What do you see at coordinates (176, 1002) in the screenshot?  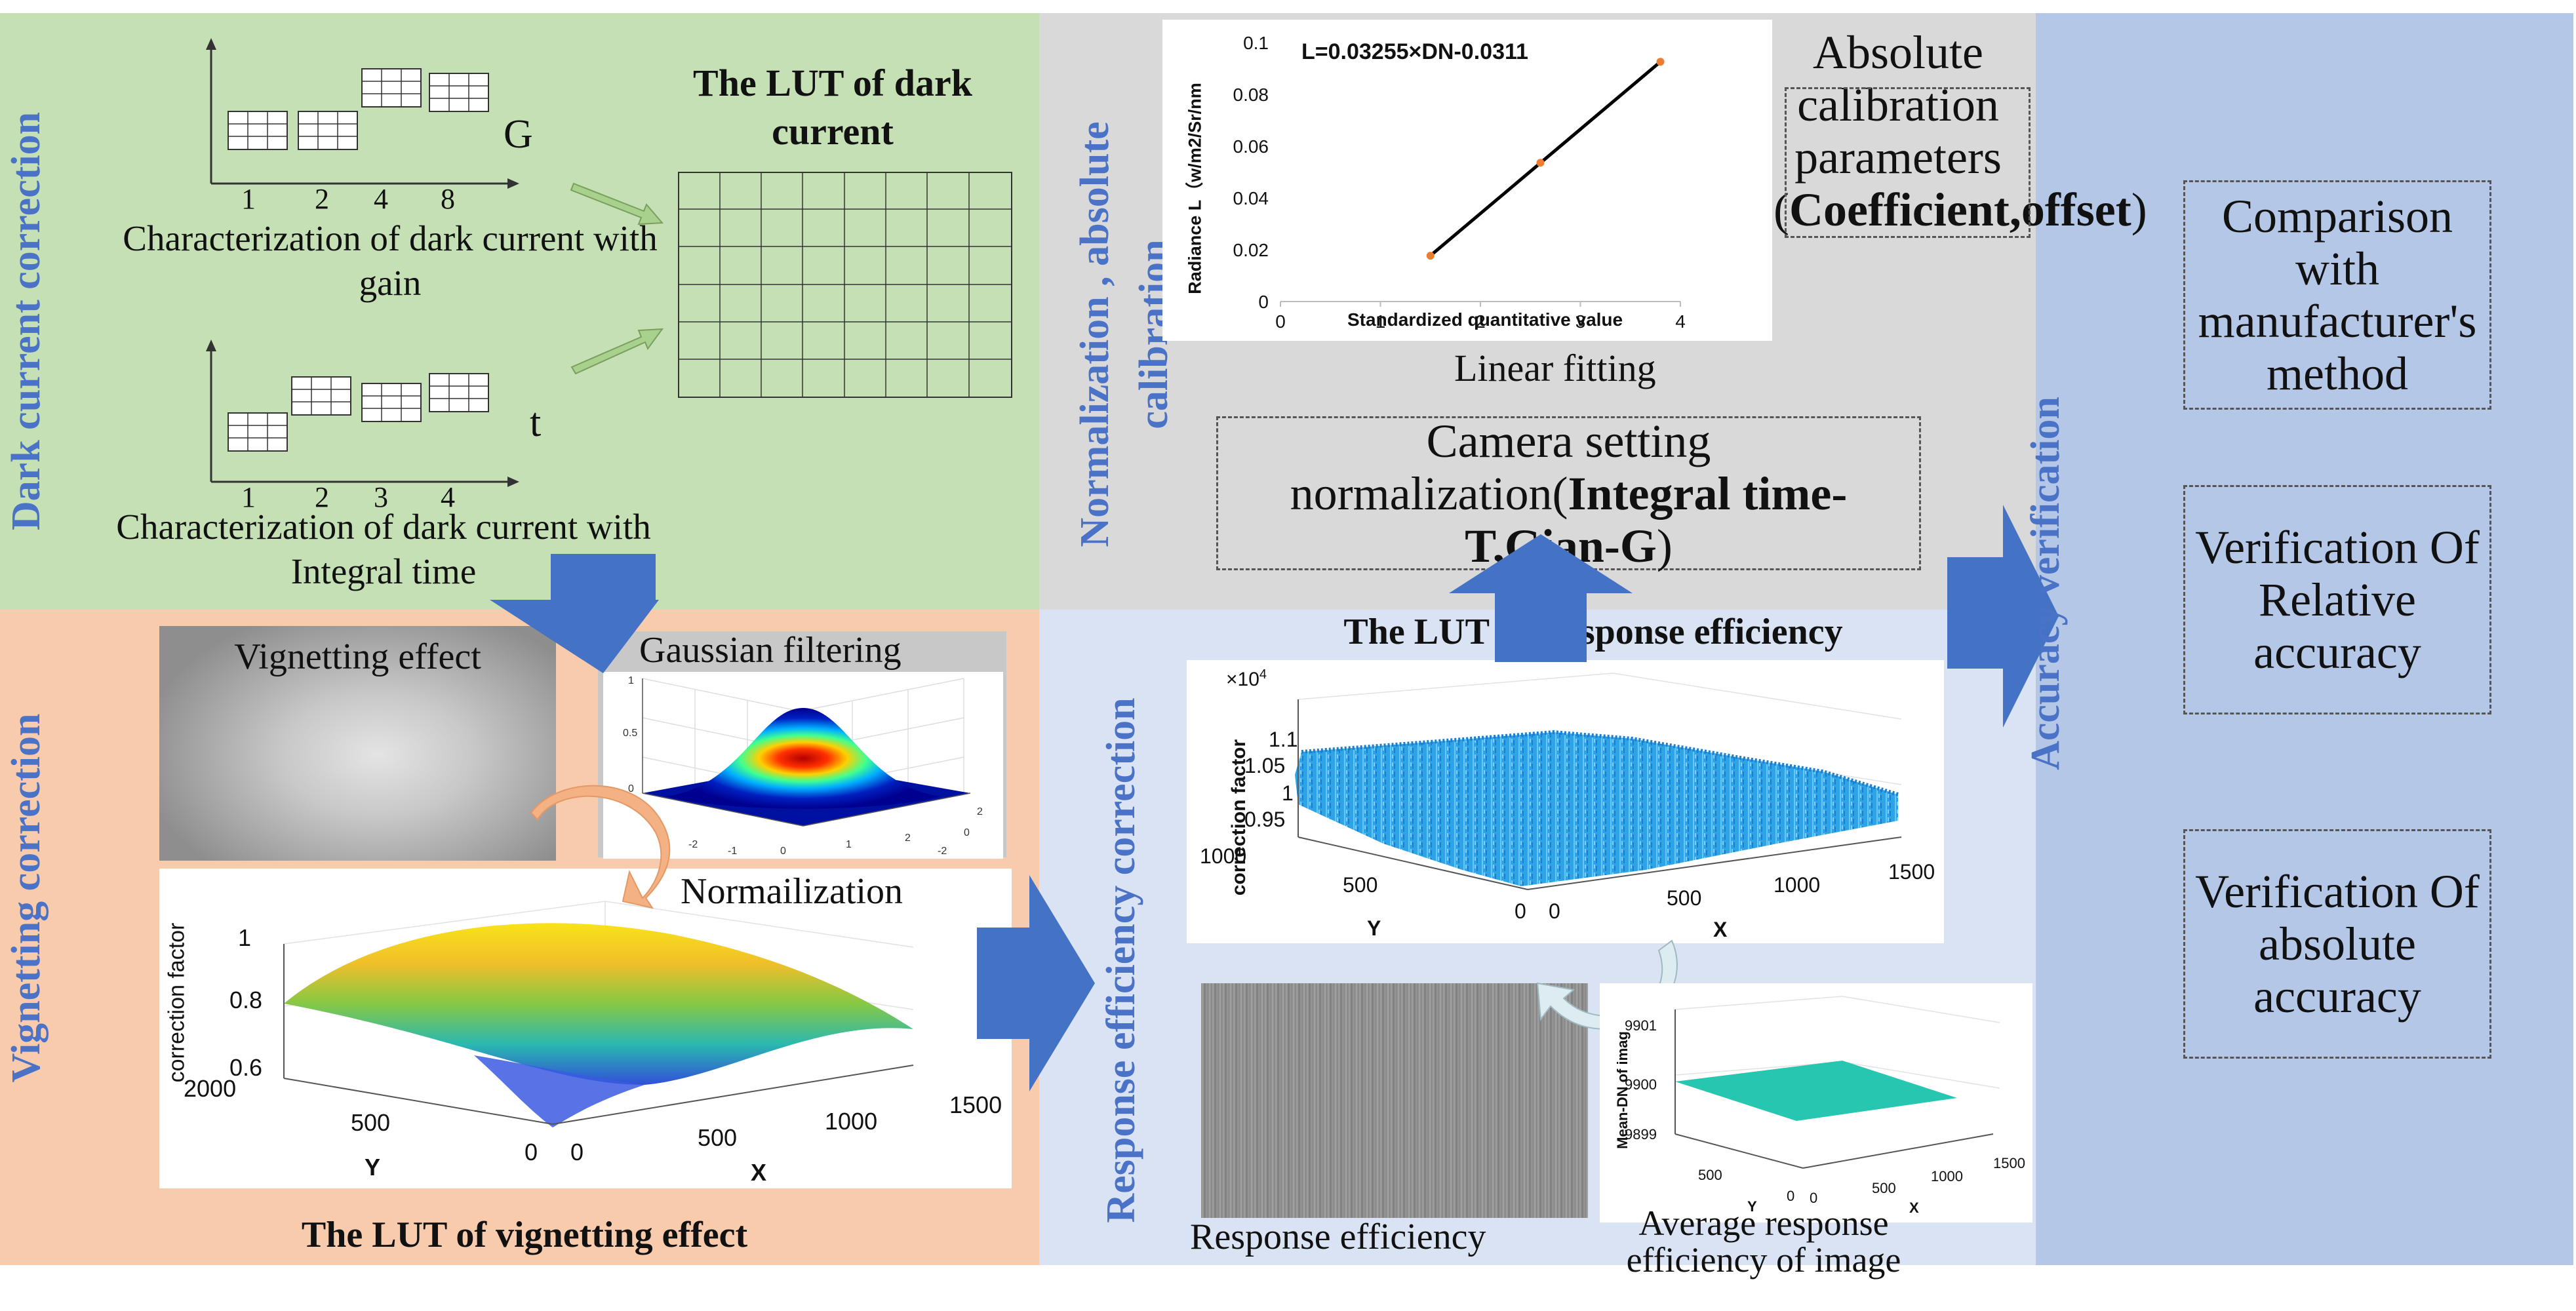 I see `vignetting-zlabel: correction factor` at bounding box center [176, 1002].